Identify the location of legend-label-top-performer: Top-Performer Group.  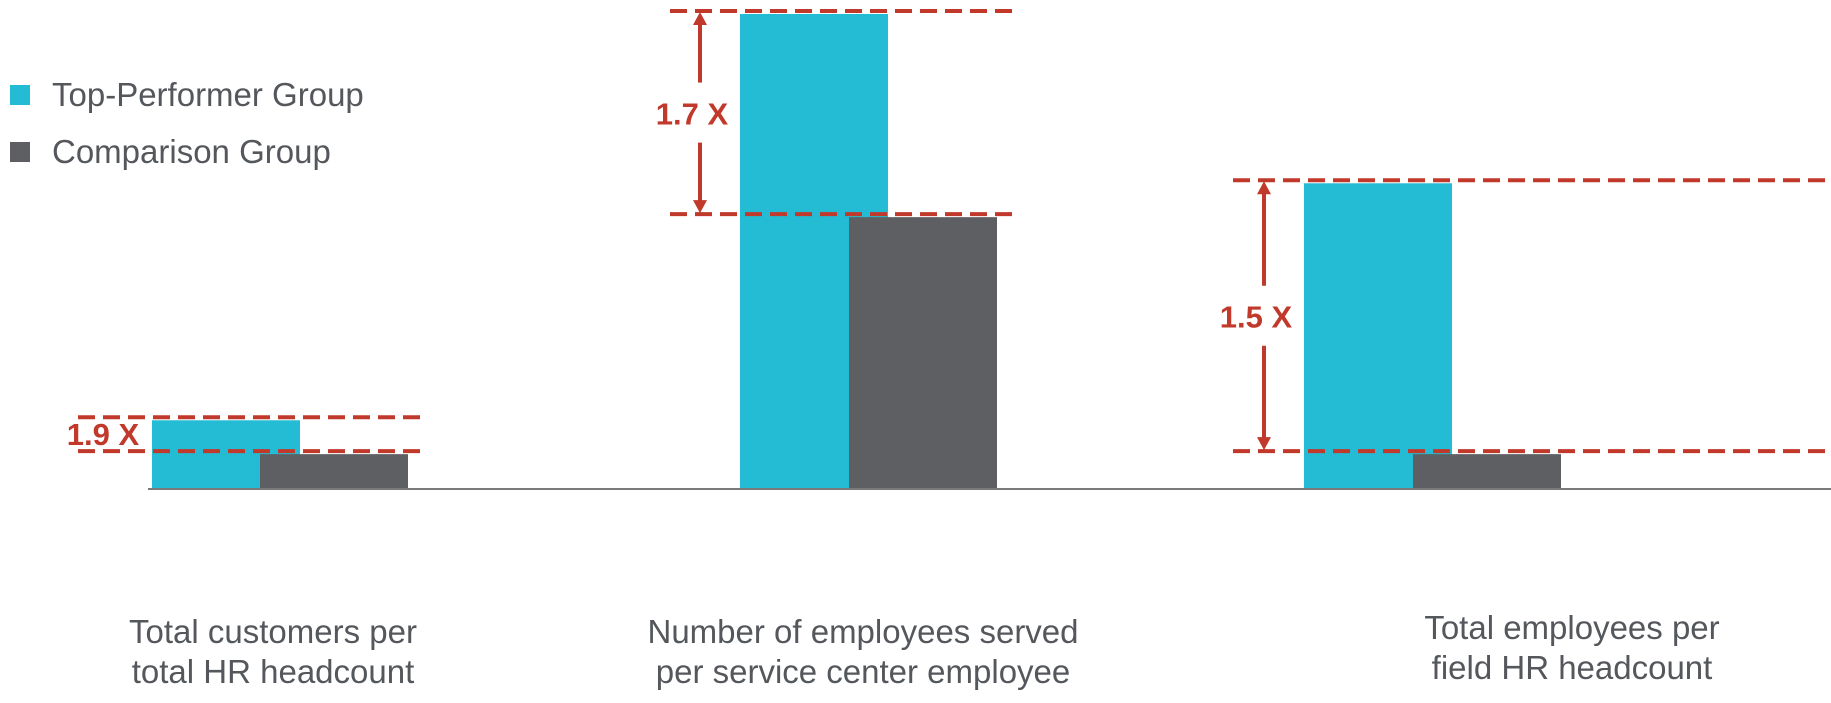
(208, 94).